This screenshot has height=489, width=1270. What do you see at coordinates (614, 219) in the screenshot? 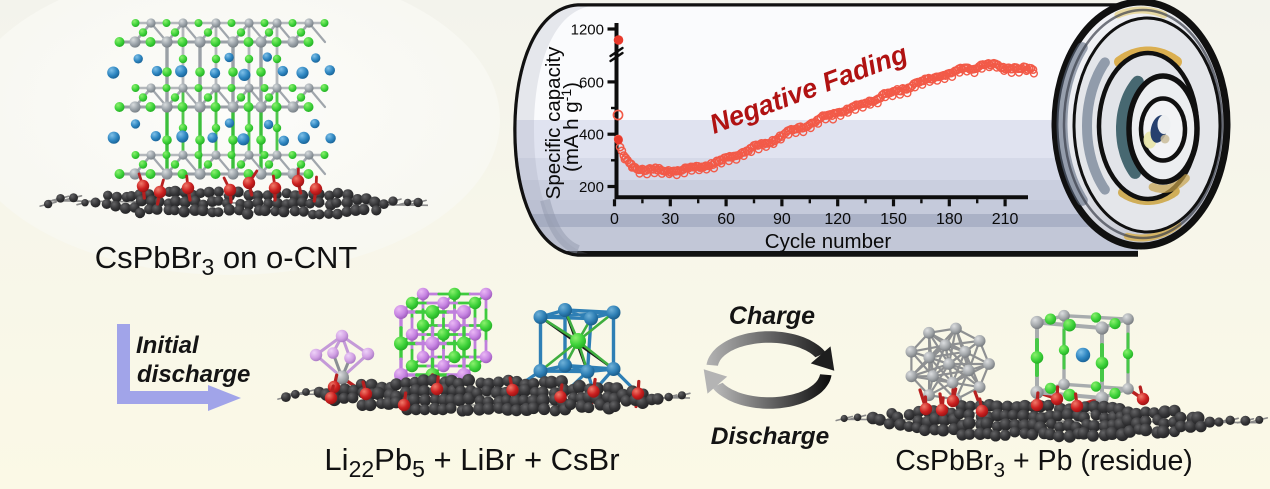
I see `svg-text: 0` at bounding box center [614, 219].